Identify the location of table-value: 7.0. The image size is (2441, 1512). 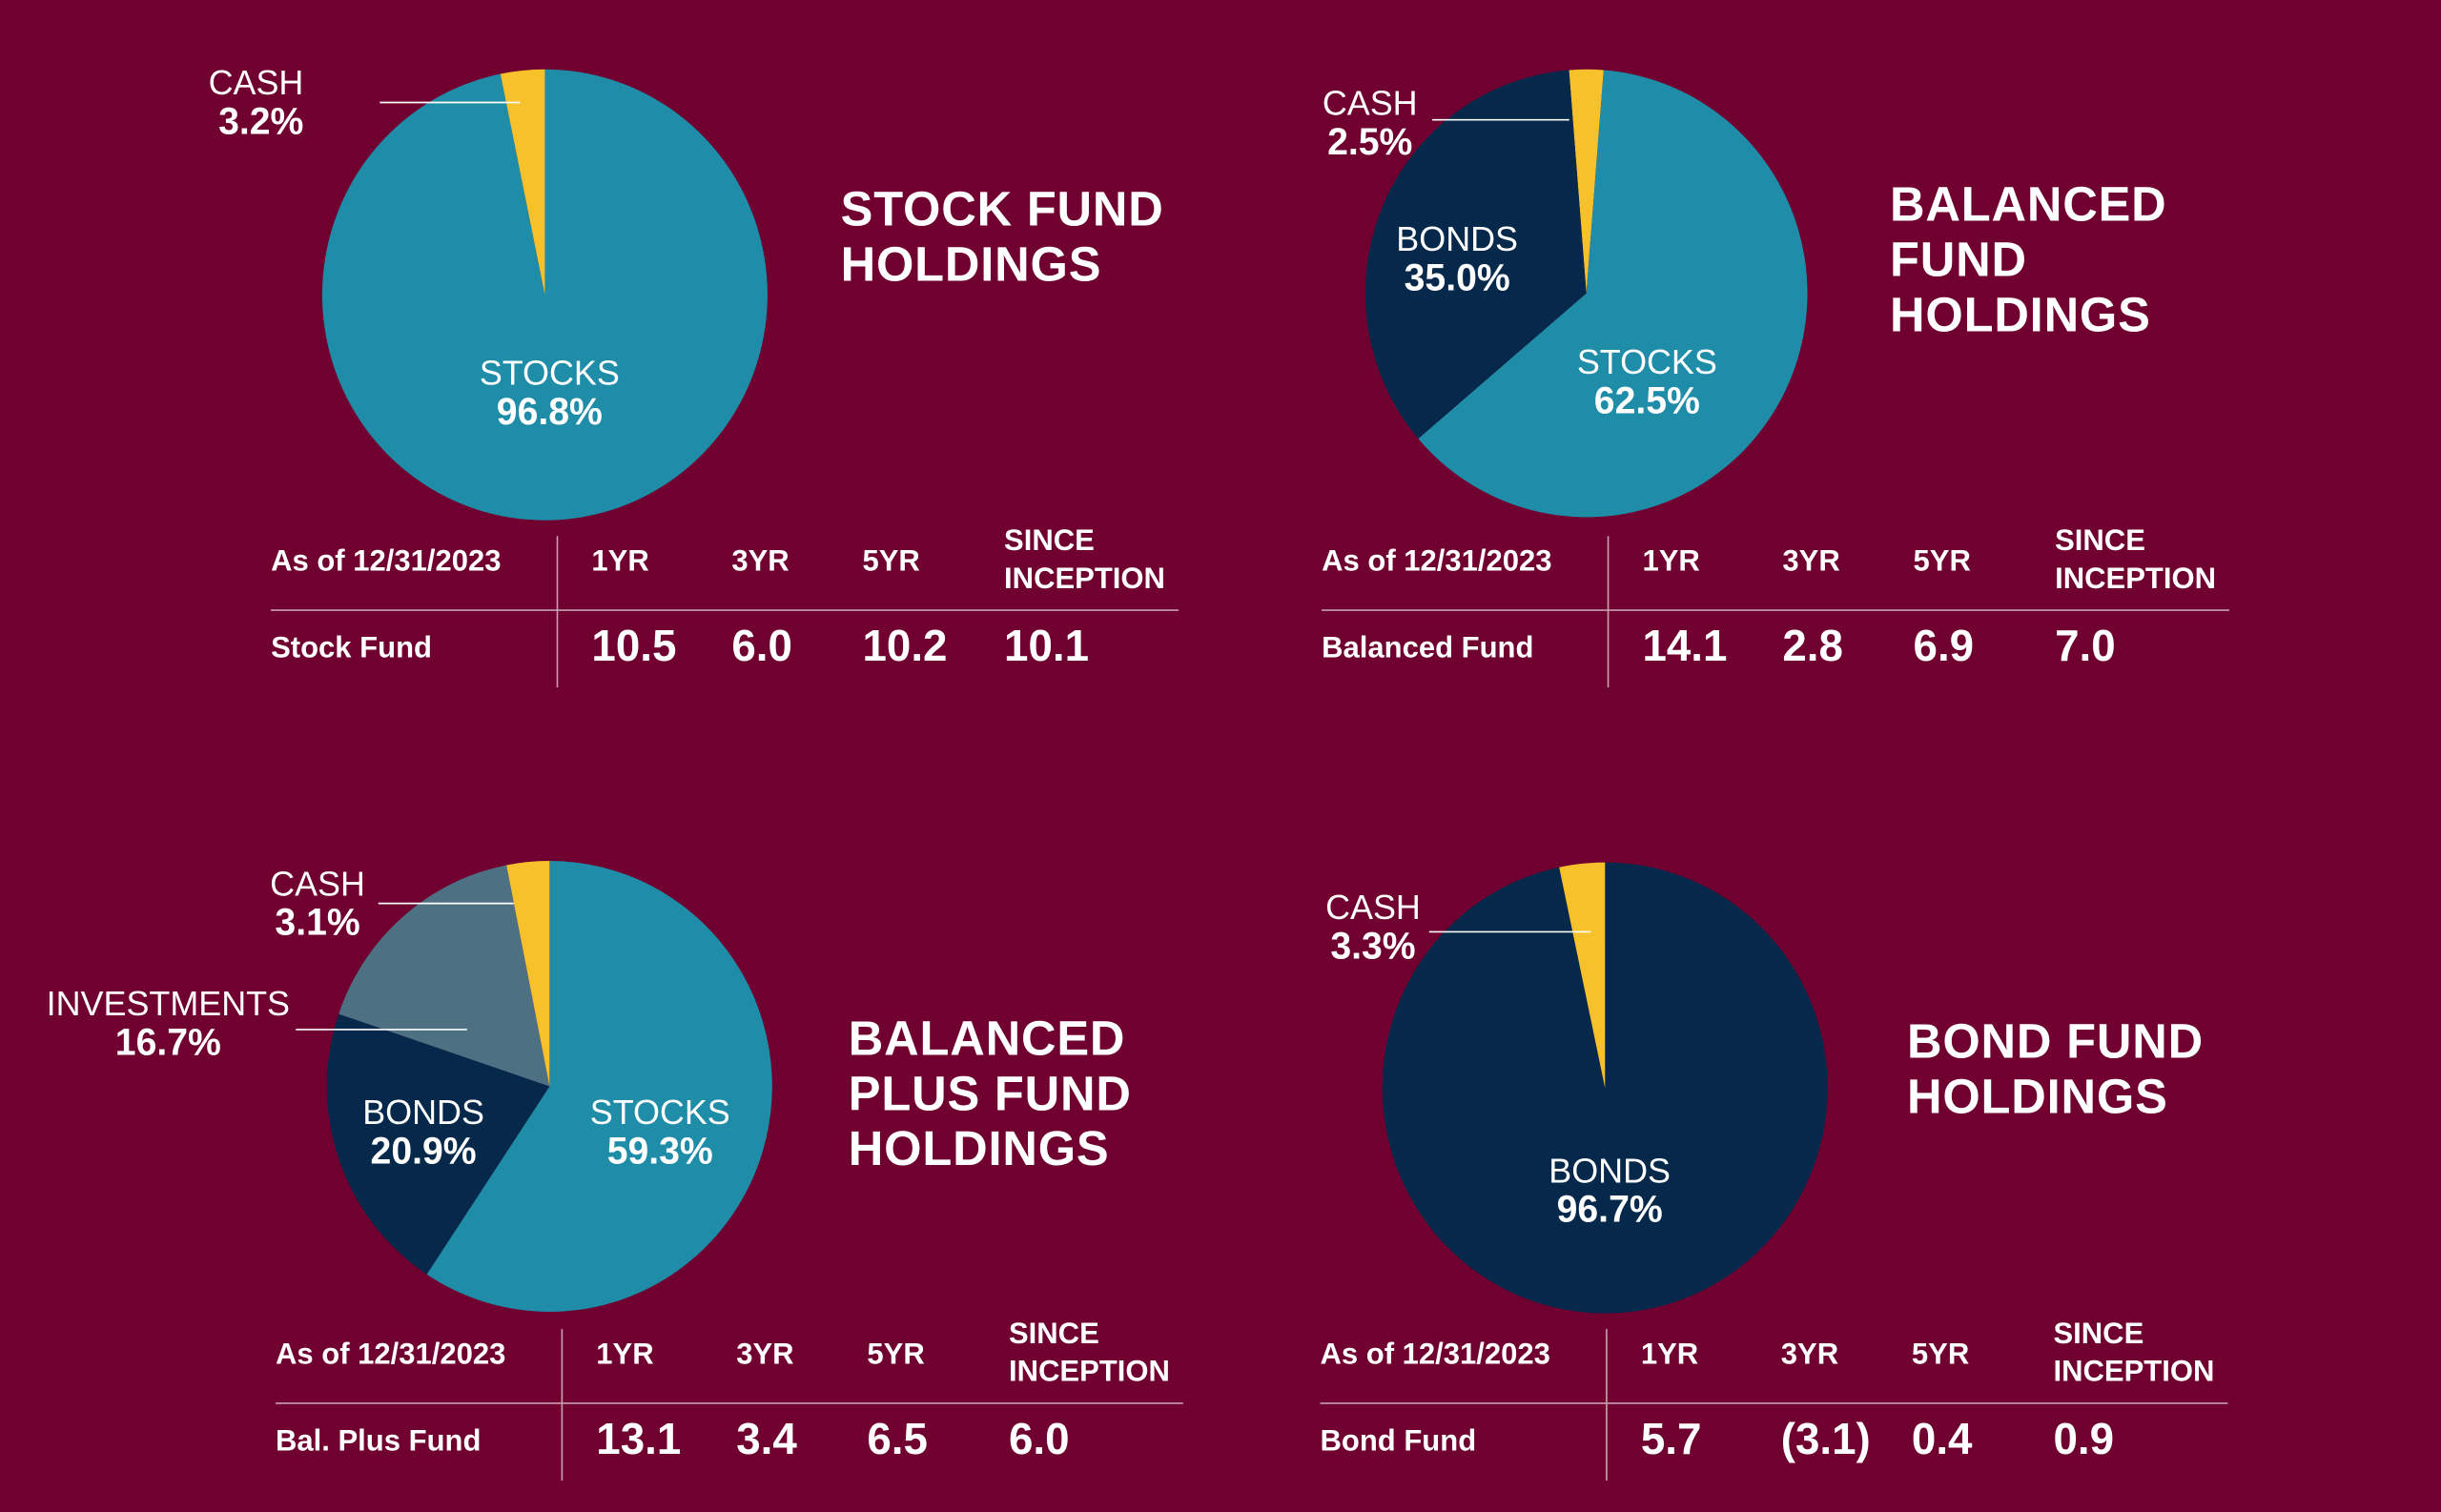
(2085, 645).